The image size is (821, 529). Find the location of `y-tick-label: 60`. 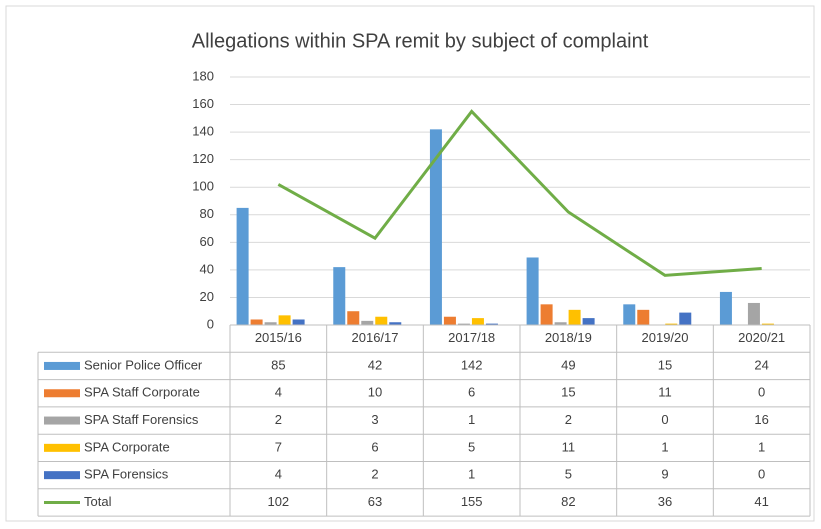

y-tick-label: 60 is located at coordinates (207, 241).